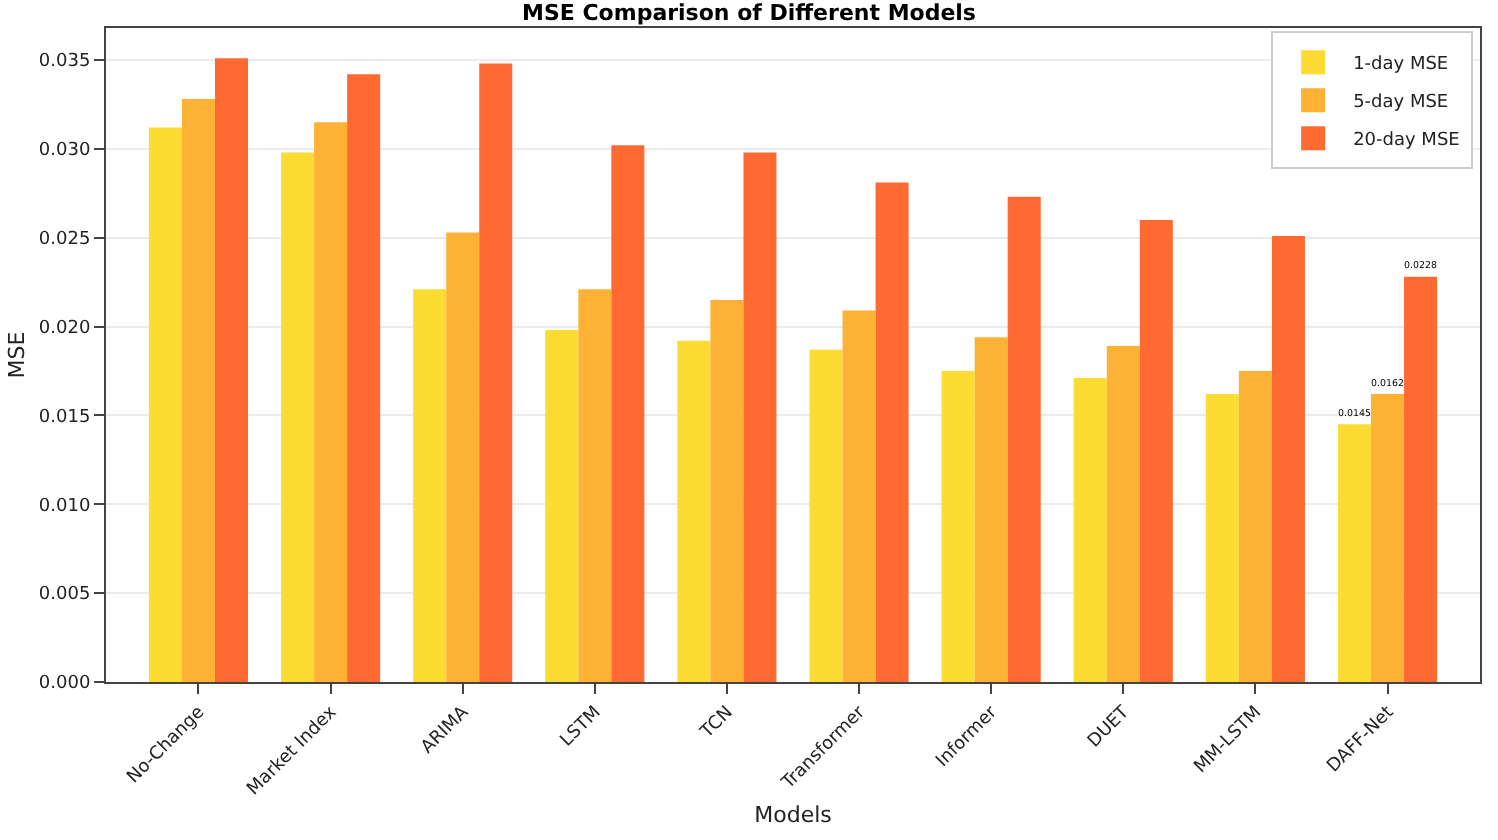  I want to click on legend-label: 20-day MSE, so click(1407, 141).